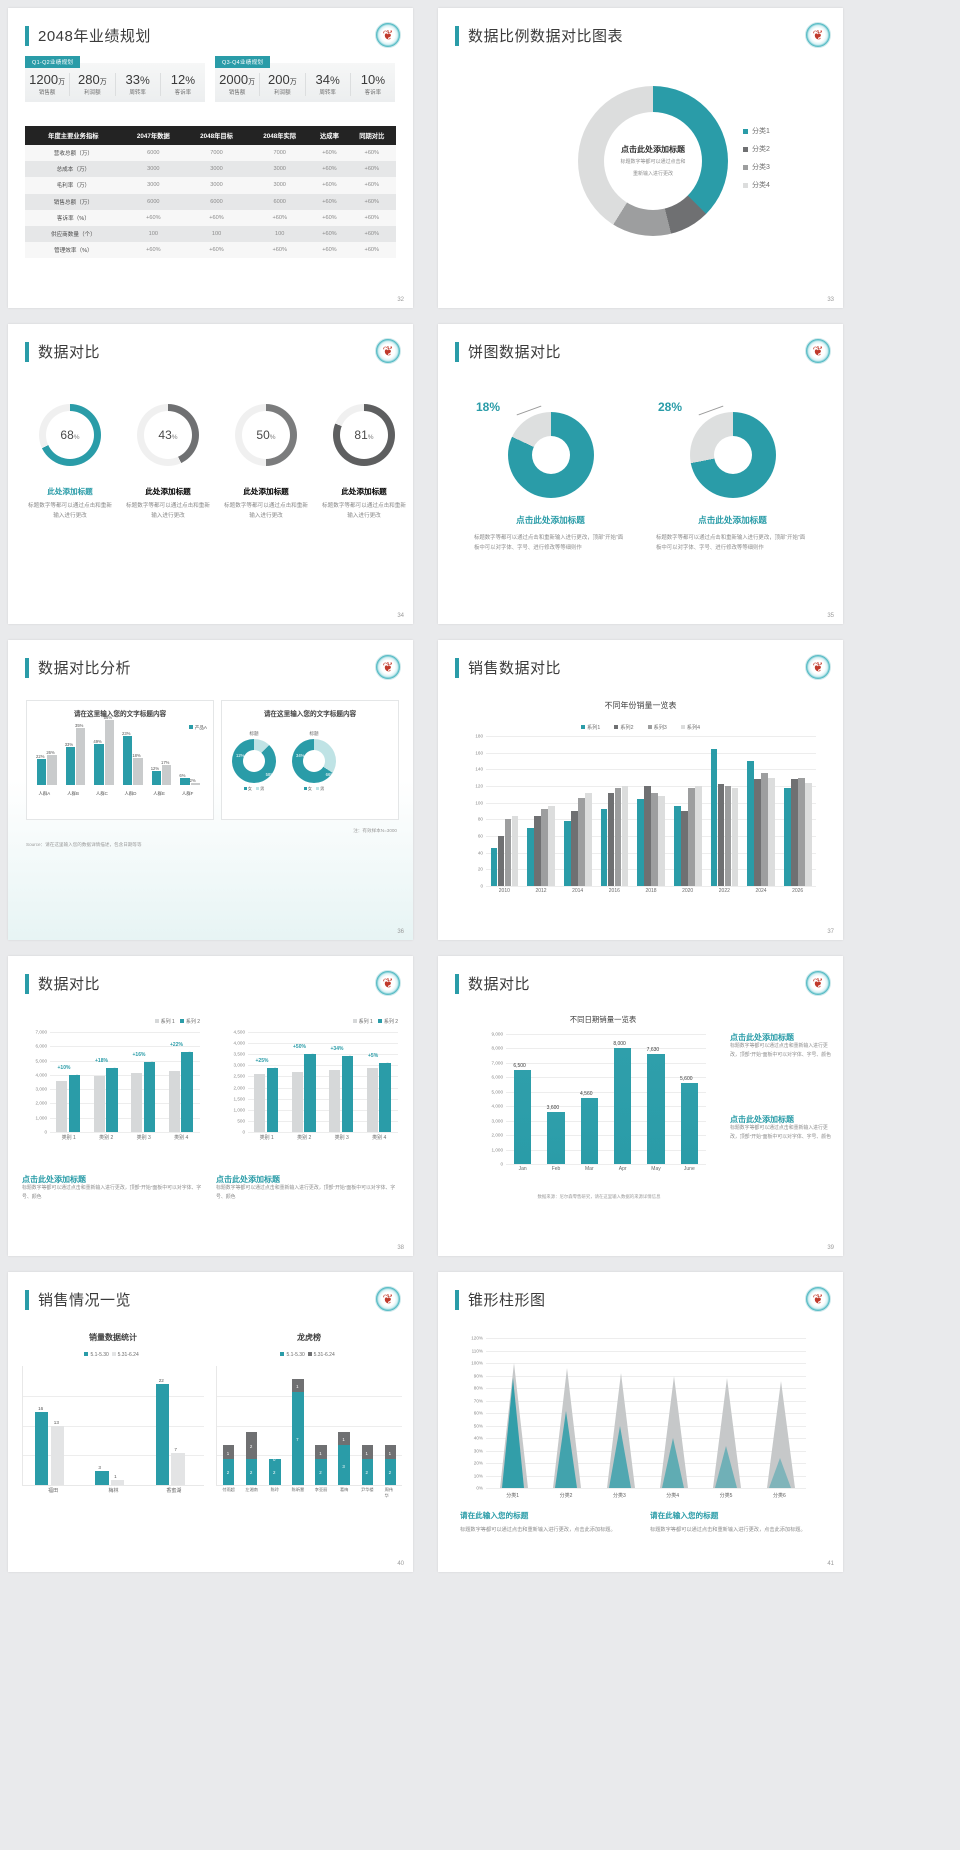  I want to click on segment-value-label: 1, so click(343, 1440).